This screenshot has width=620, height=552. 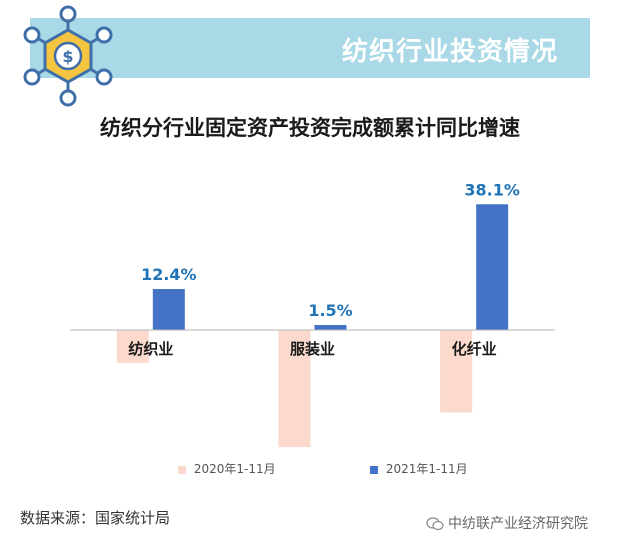 What do you see at coordinates (310, 48) in the screenshot?
I see `header-band: 纺织行业投资情况` at bounding box center [310, 48].